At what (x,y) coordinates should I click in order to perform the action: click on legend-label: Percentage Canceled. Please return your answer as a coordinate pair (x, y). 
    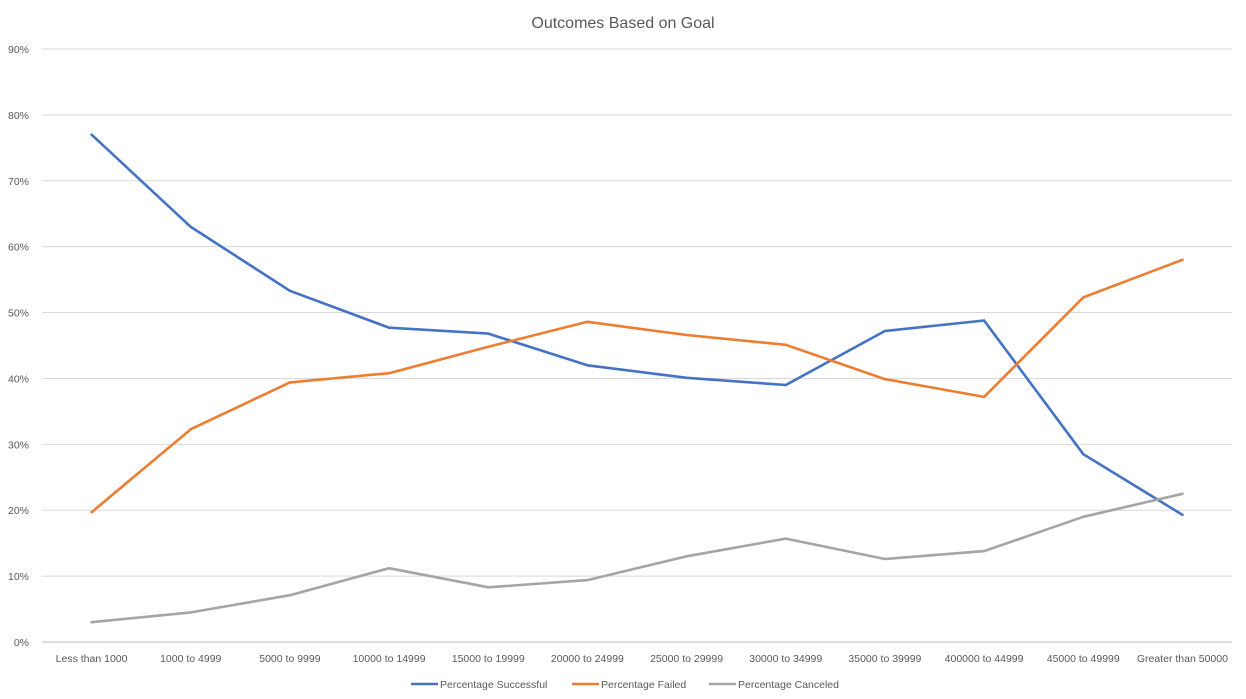
    Looking at the image, I should click on (788, 685).